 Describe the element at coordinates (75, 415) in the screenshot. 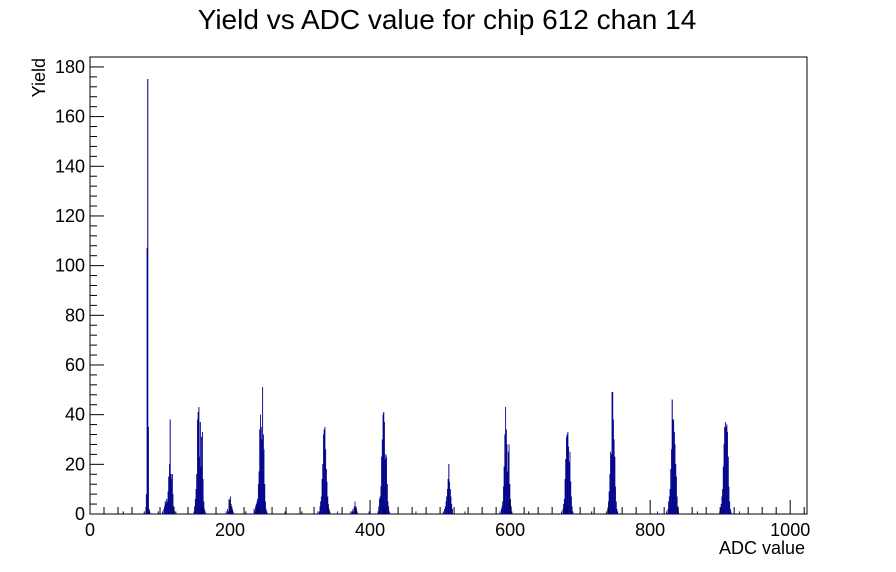

I see `y-tick-label: 40` at that location.